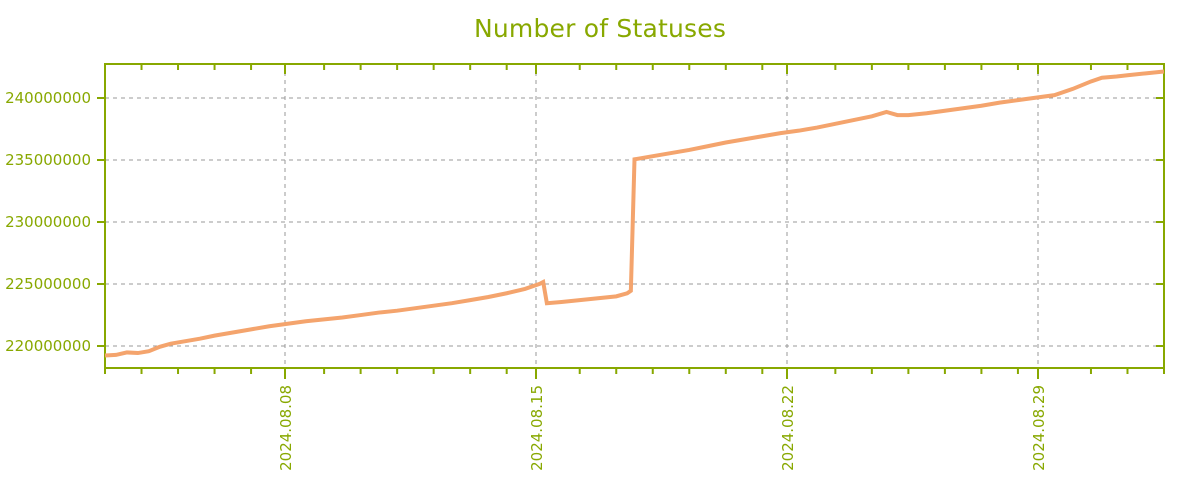 The image size is (1200, 500). I want to click on xtick-label-2024-08-15: 2024.08.15, so click(537, 428).